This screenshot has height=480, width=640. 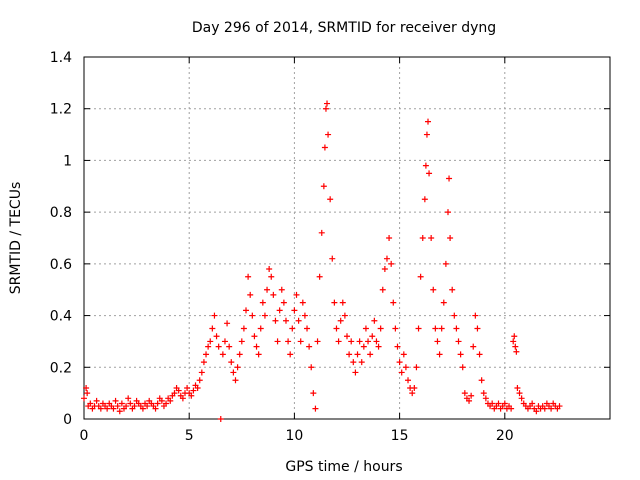 I want to click on y-tick-label: 1, so click(x=67, y=161).